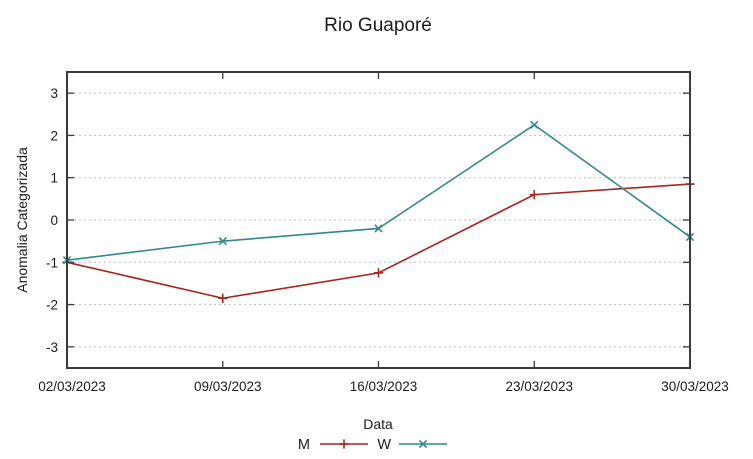  What do you see at coordinates (539, 386) in the screenshot?
I see `x-tick-label: 23/03/2023` at bounding box center [539, 386].